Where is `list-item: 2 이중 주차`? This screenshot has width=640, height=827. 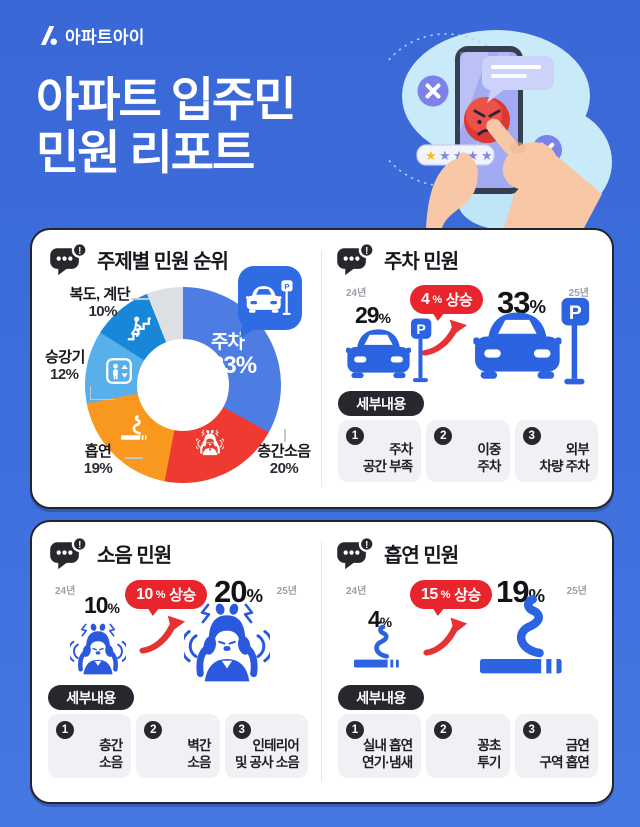
list-item: 2 이중 주차 is located at coordinates (468, 451).